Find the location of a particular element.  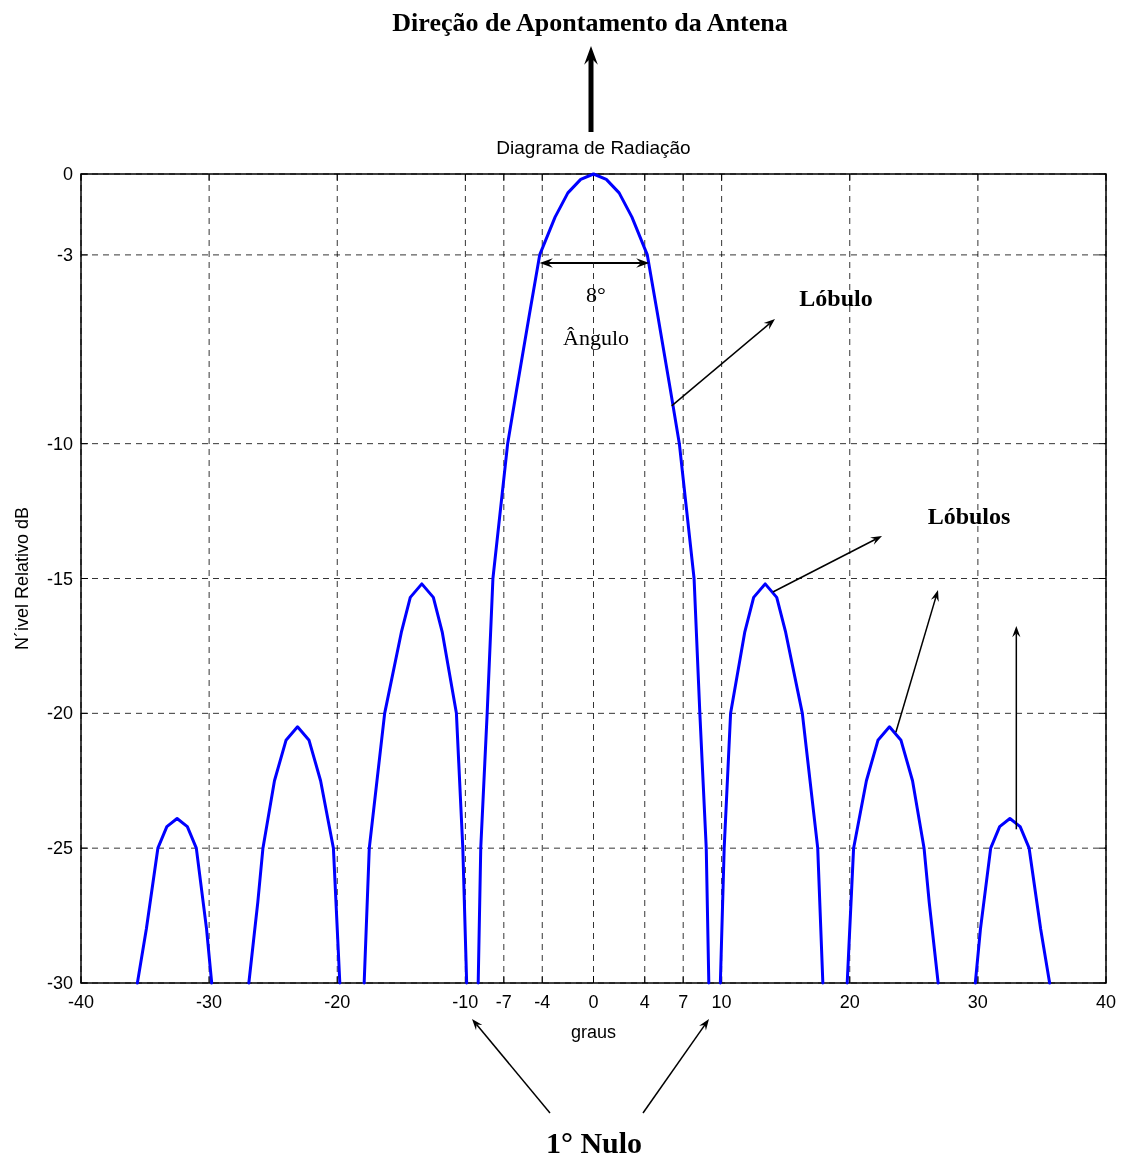

y-axis-title: N´ivel Relativo dB is located at coordinates (22, 578).